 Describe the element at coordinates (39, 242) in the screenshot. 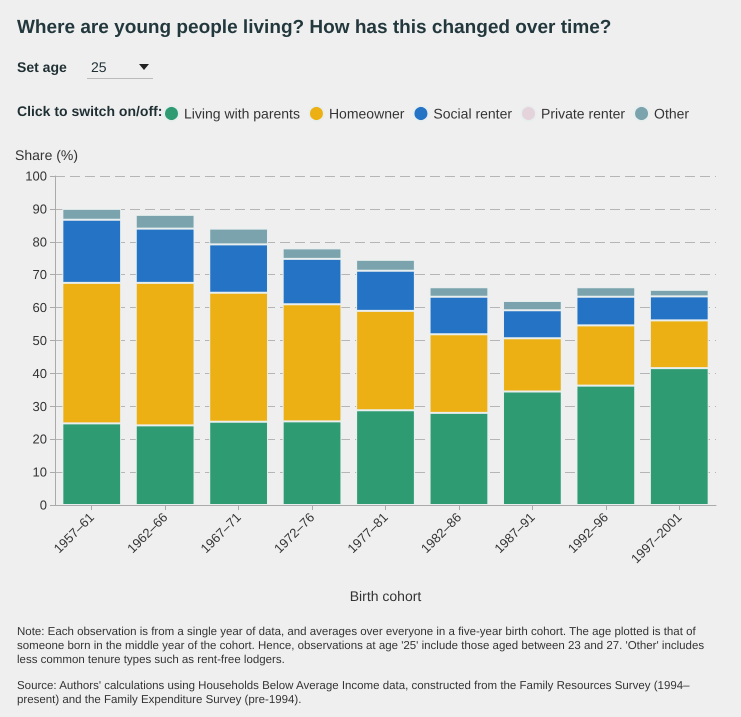

I see `y-tick-label: 80` at that location.